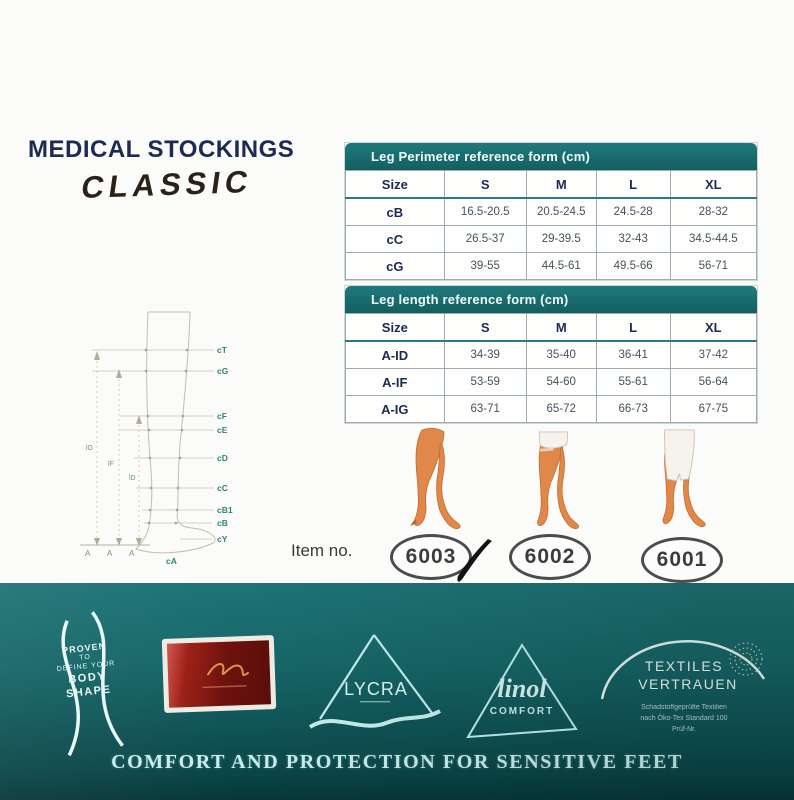  Describe the element at coordinates (225, 510) in the screenshot. I see `girth-label: cB1` at that location.